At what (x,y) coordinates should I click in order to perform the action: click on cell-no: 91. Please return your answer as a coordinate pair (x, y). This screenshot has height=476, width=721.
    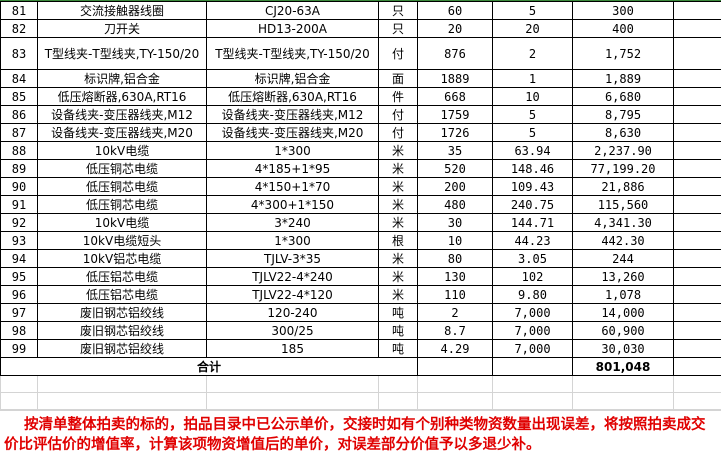
    Looking at the image, I should click on (19, 204).